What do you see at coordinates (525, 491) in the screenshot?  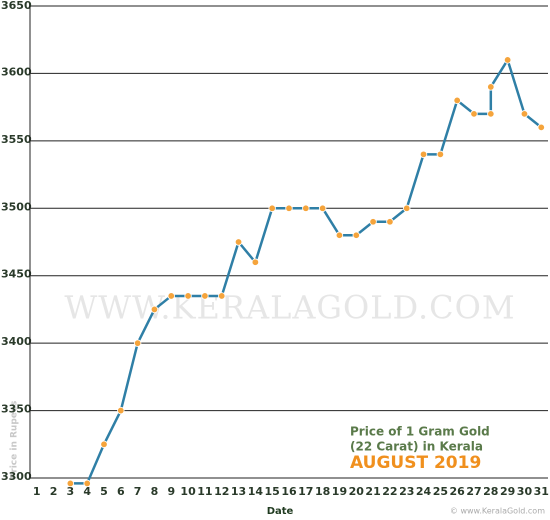 I see `x-tick-label: 30` at bounding box center [525, 491].